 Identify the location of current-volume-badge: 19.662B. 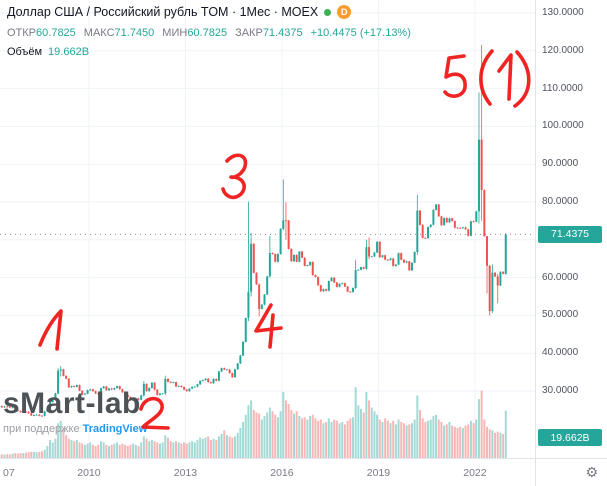
(570, 437).